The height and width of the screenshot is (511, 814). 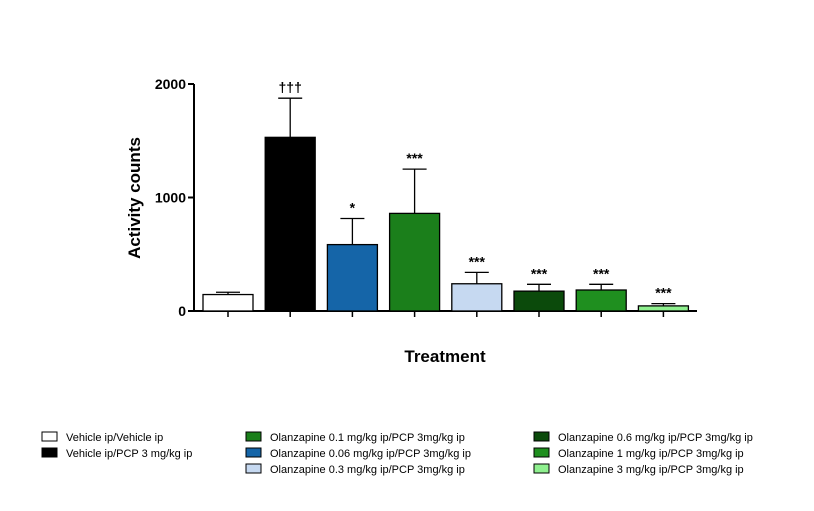 I want to click on y-tick-label: 2000, so click(x=170, y=84).